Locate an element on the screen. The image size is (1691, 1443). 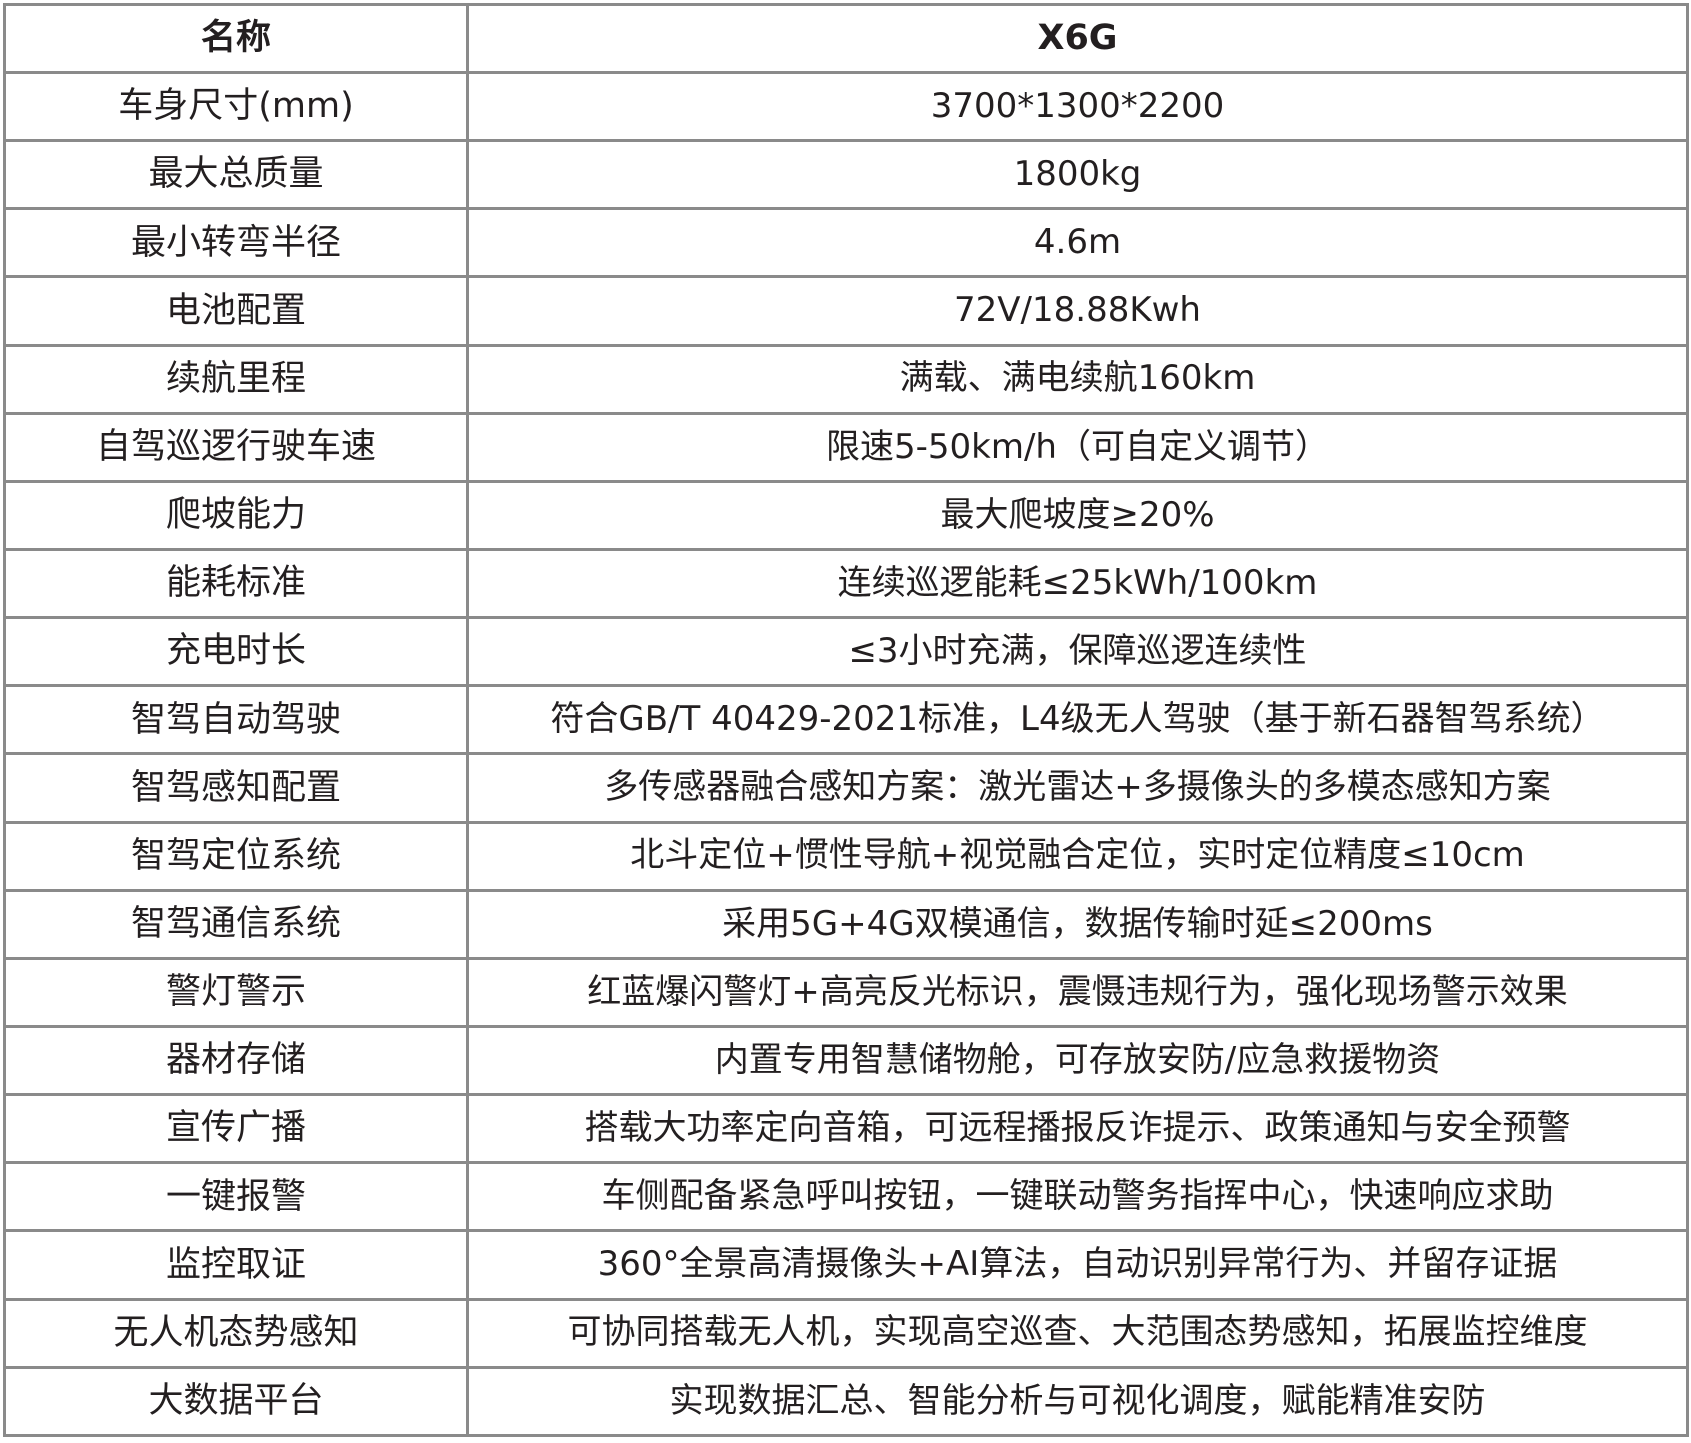
table-row: 充电时长 ≤3小时充满，保障巡逻连续性 is located at coordinates (846, 652).